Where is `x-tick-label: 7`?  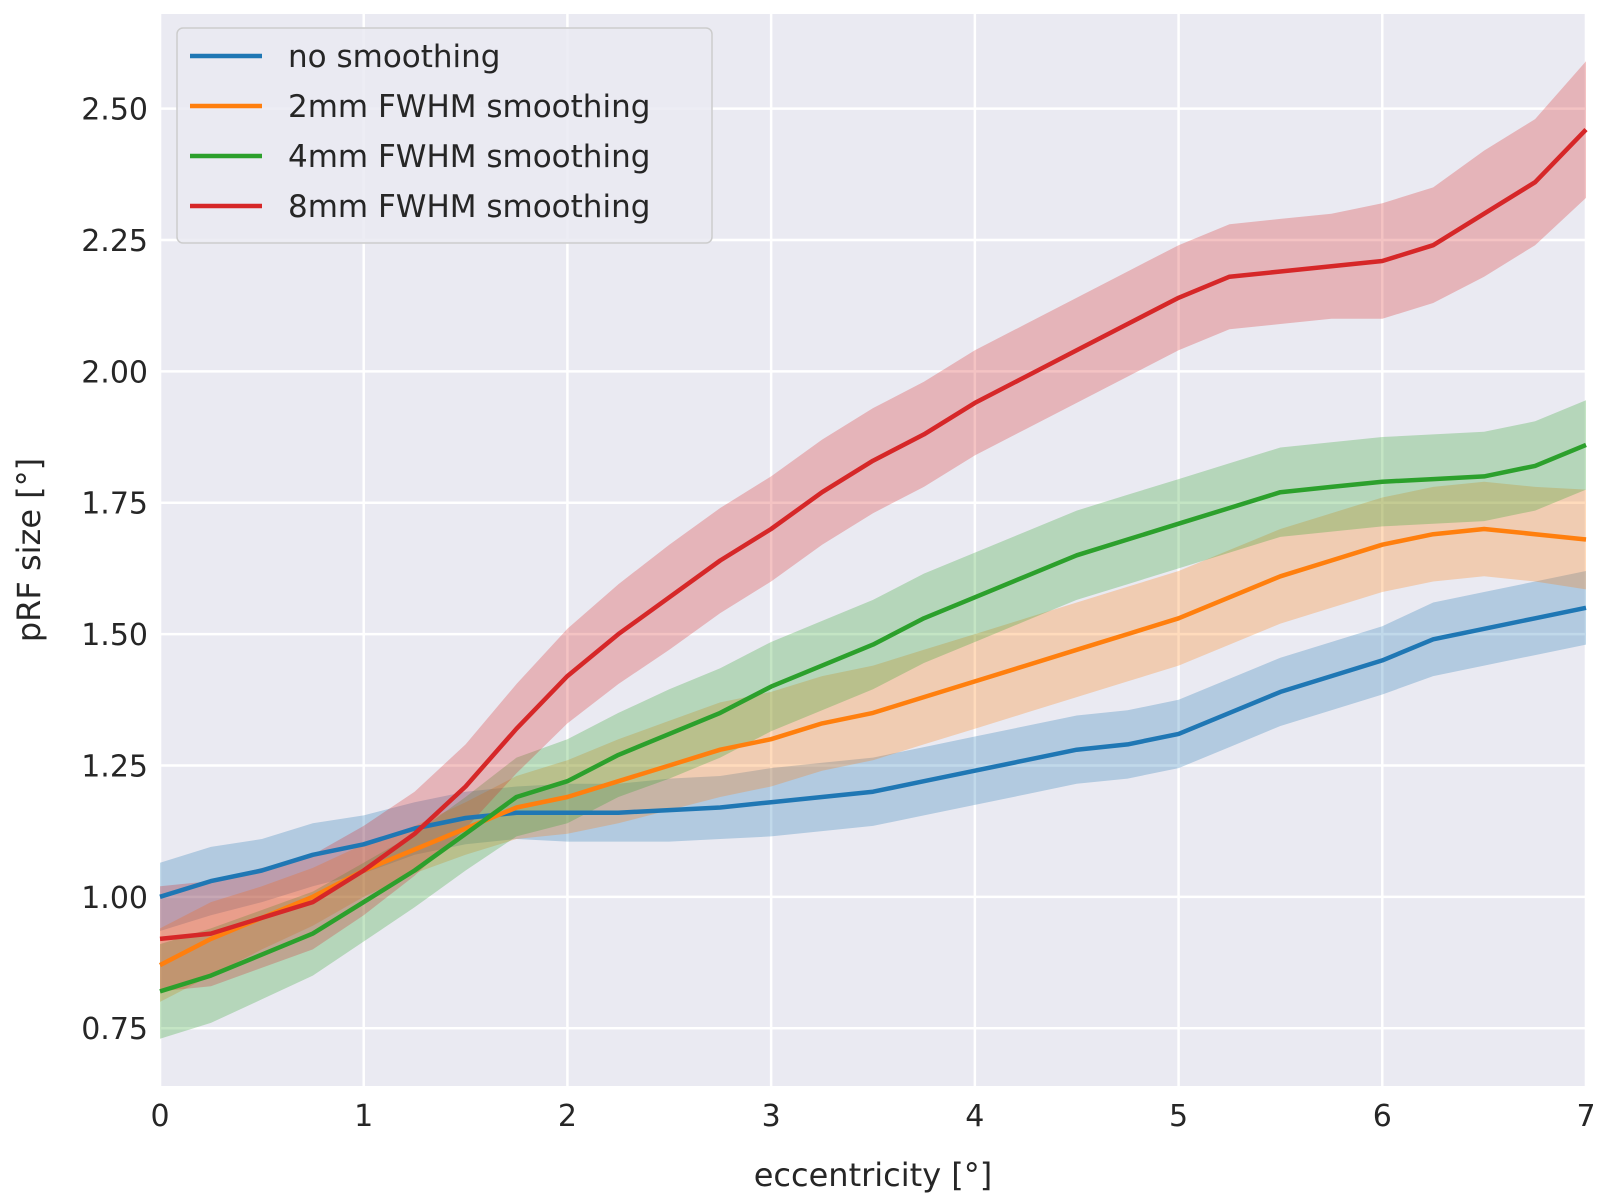 x-tick-label: 7 is located at coordinates (1585, 1116).